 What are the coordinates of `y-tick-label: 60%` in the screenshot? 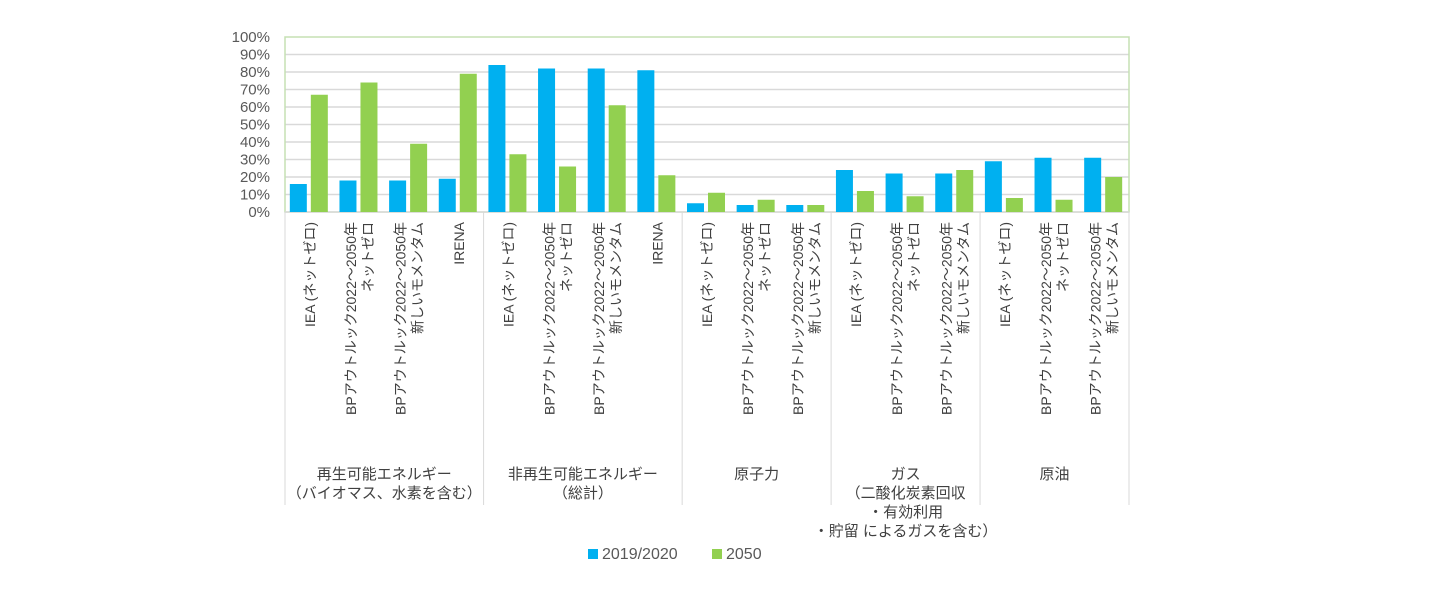 It's located at (255, 107).